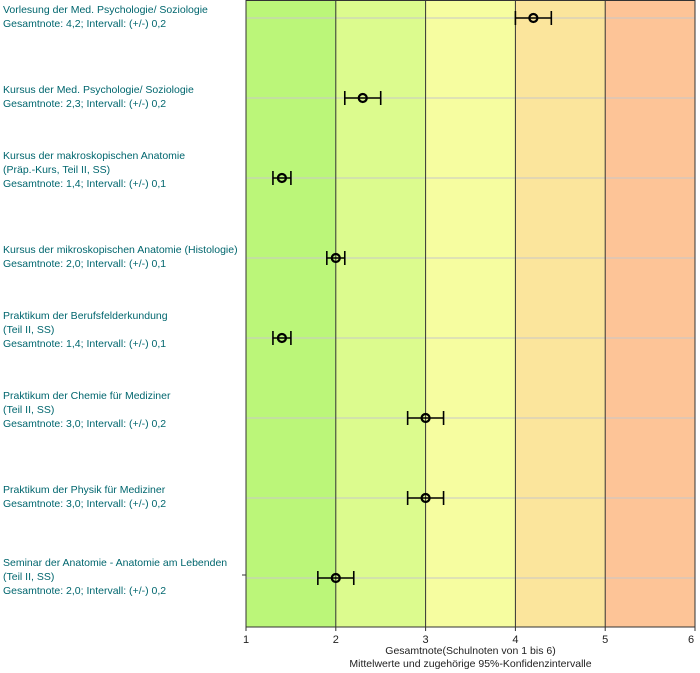  What do you see at coordinates (691, 640) in the screenshot?
I see `x-tick-label-6: 6` at bounding box center [691, 640].